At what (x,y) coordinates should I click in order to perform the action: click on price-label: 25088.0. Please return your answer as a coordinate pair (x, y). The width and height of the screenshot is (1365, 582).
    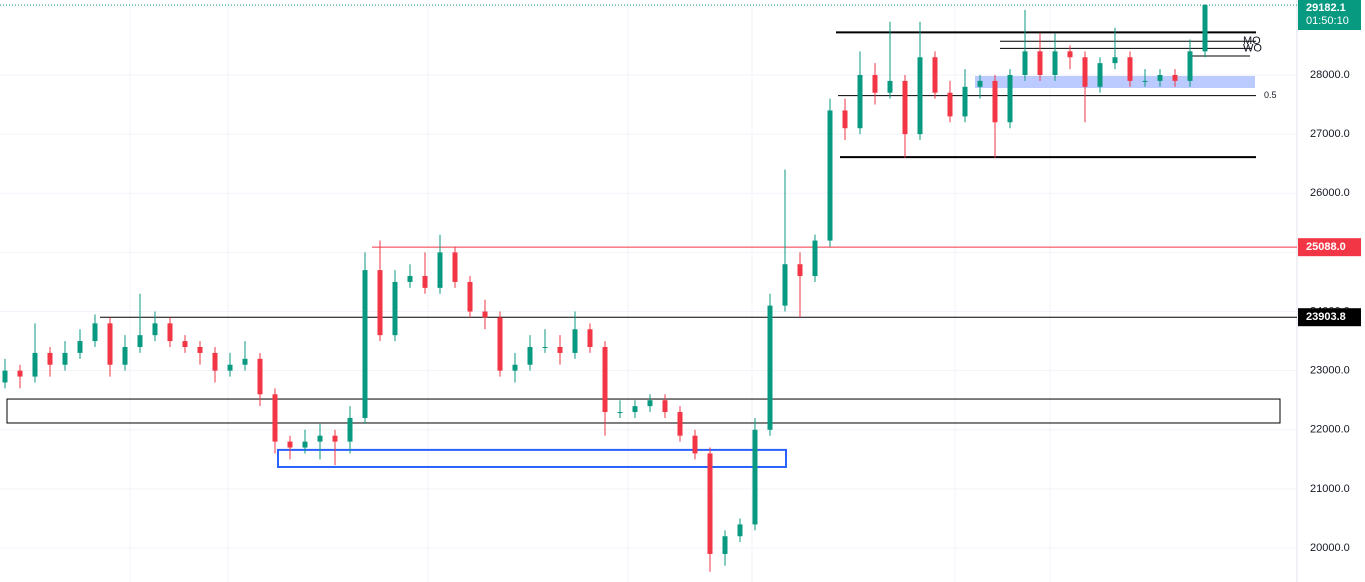
    Looking at the image, I should click on (1326, 247).